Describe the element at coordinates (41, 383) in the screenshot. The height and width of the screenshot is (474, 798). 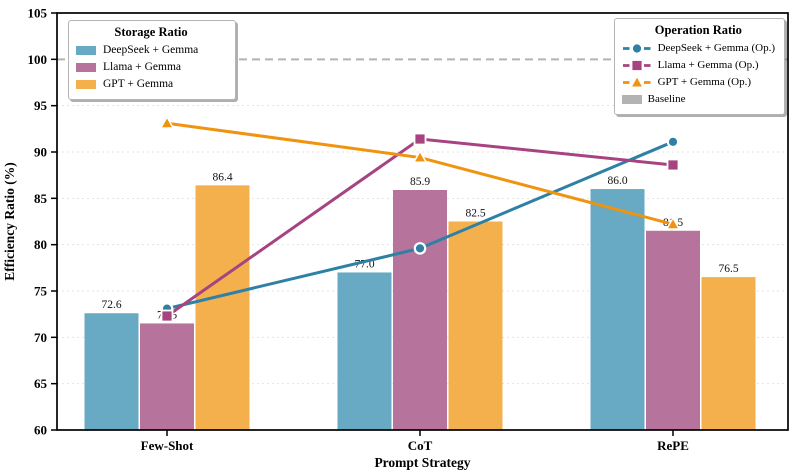
I see `y-tick-label: 65` at that location.